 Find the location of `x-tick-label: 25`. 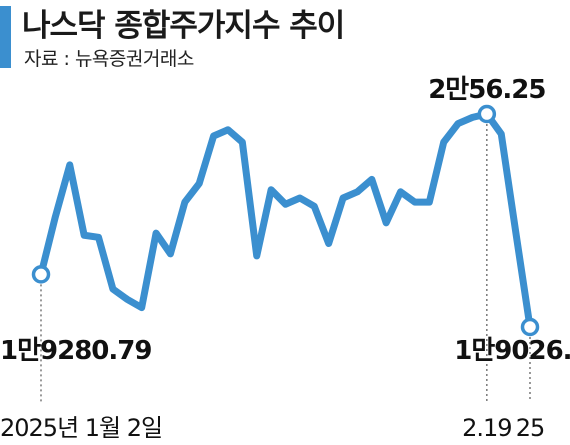

x-tick-label: 25 is located at coordinates (530, 428).